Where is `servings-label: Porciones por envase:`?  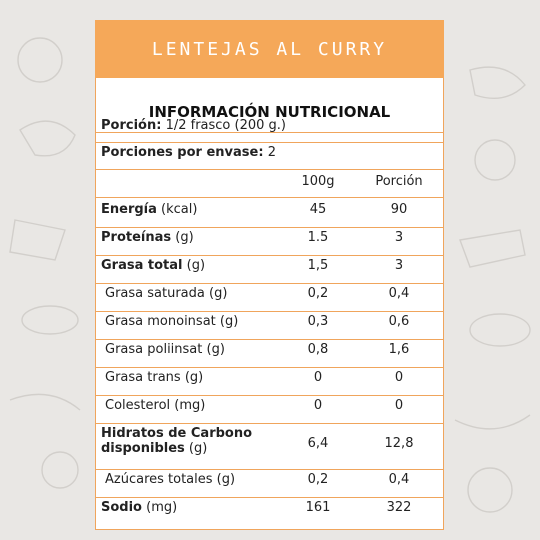 servings-label: Porciones por envase: is located at coordinates (182, 152).